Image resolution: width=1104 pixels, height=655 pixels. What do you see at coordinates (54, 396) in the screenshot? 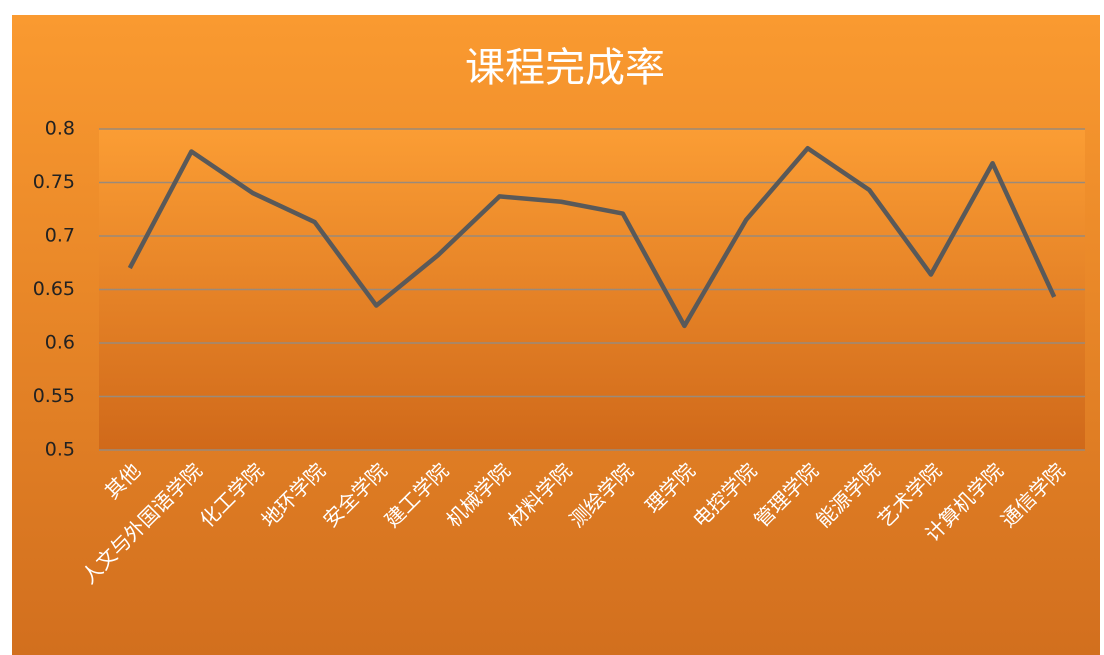
I see `y-tick-label: 0.55` at bounding box center [54, 396].